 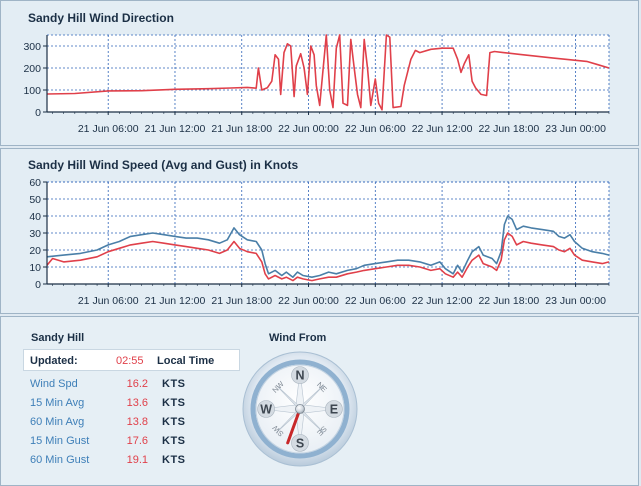 I want to click on y-tick-label: 300, so click(x=32, y=47).